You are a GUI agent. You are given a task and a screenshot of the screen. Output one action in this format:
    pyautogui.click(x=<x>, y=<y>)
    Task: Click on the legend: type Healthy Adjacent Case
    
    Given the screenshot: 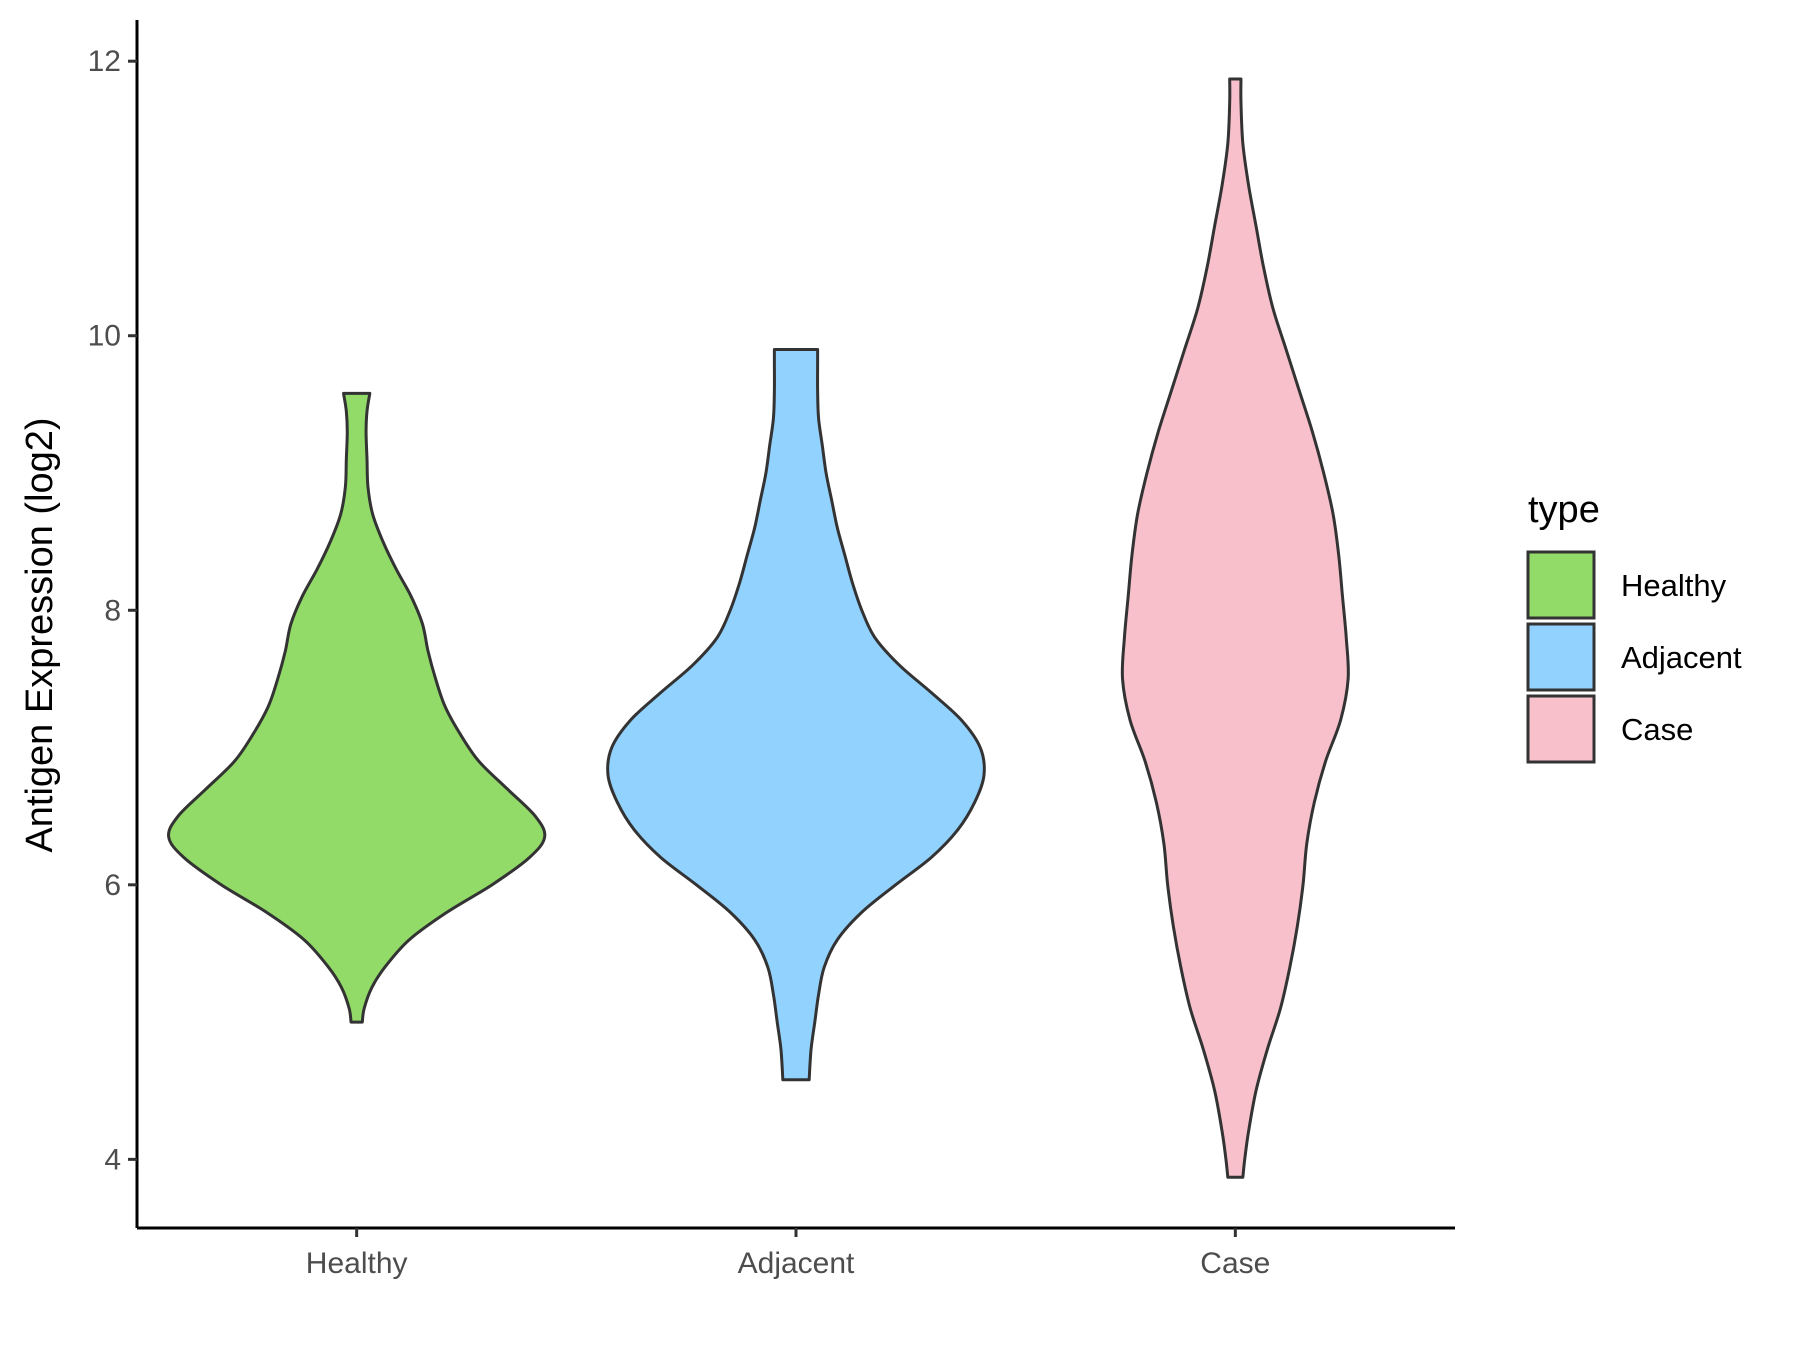 What is the action you would take?
    pyautogui.click(x=1634, y=626)
    